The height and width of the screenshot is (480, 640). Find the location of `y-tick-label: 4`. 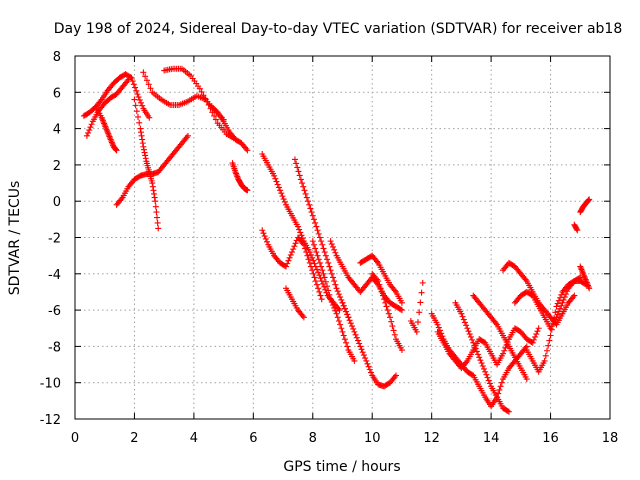

y-tick-label: 4 is located at coordinates (57, 130).